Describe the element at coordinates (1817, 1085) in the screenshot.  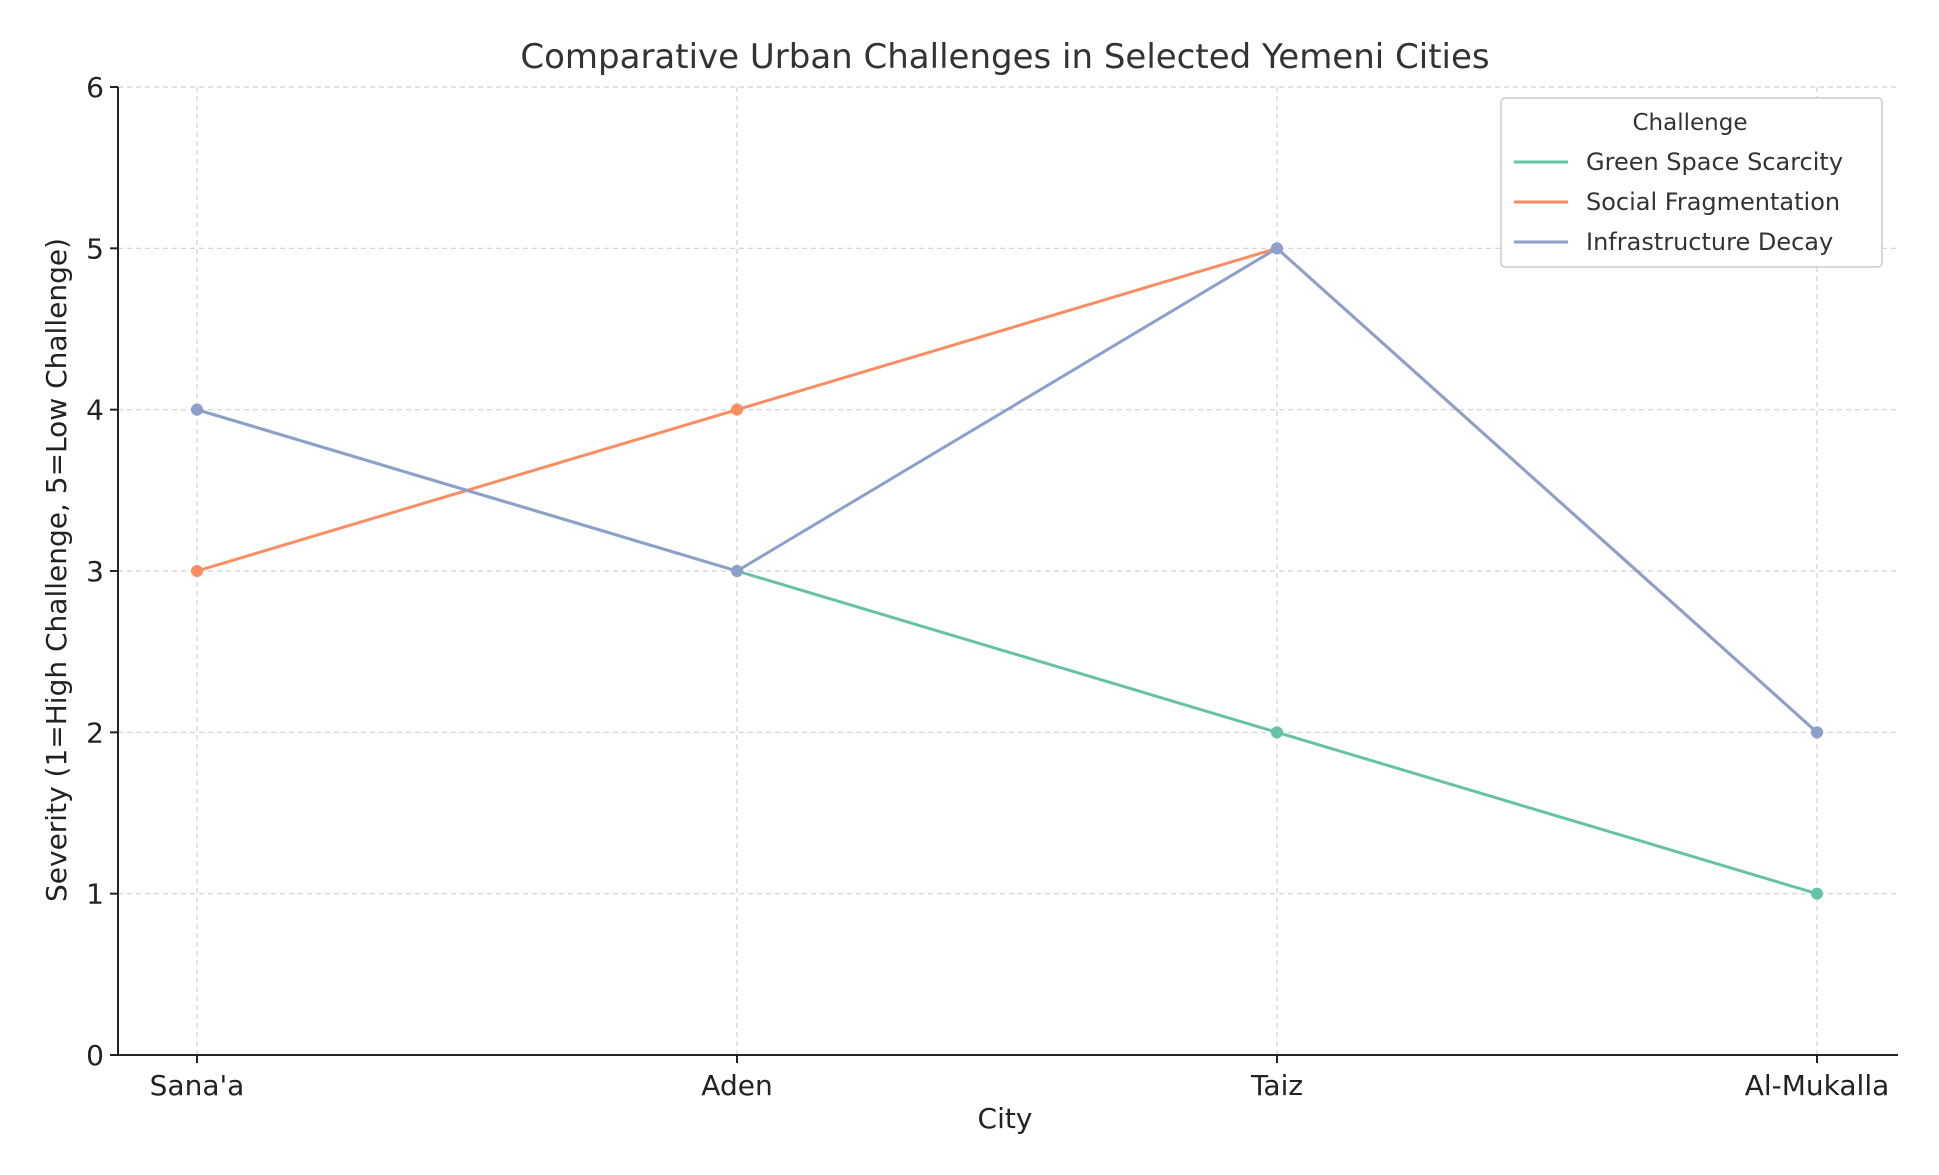
I see `x-tick-label: Al-Mukalla` at that location.